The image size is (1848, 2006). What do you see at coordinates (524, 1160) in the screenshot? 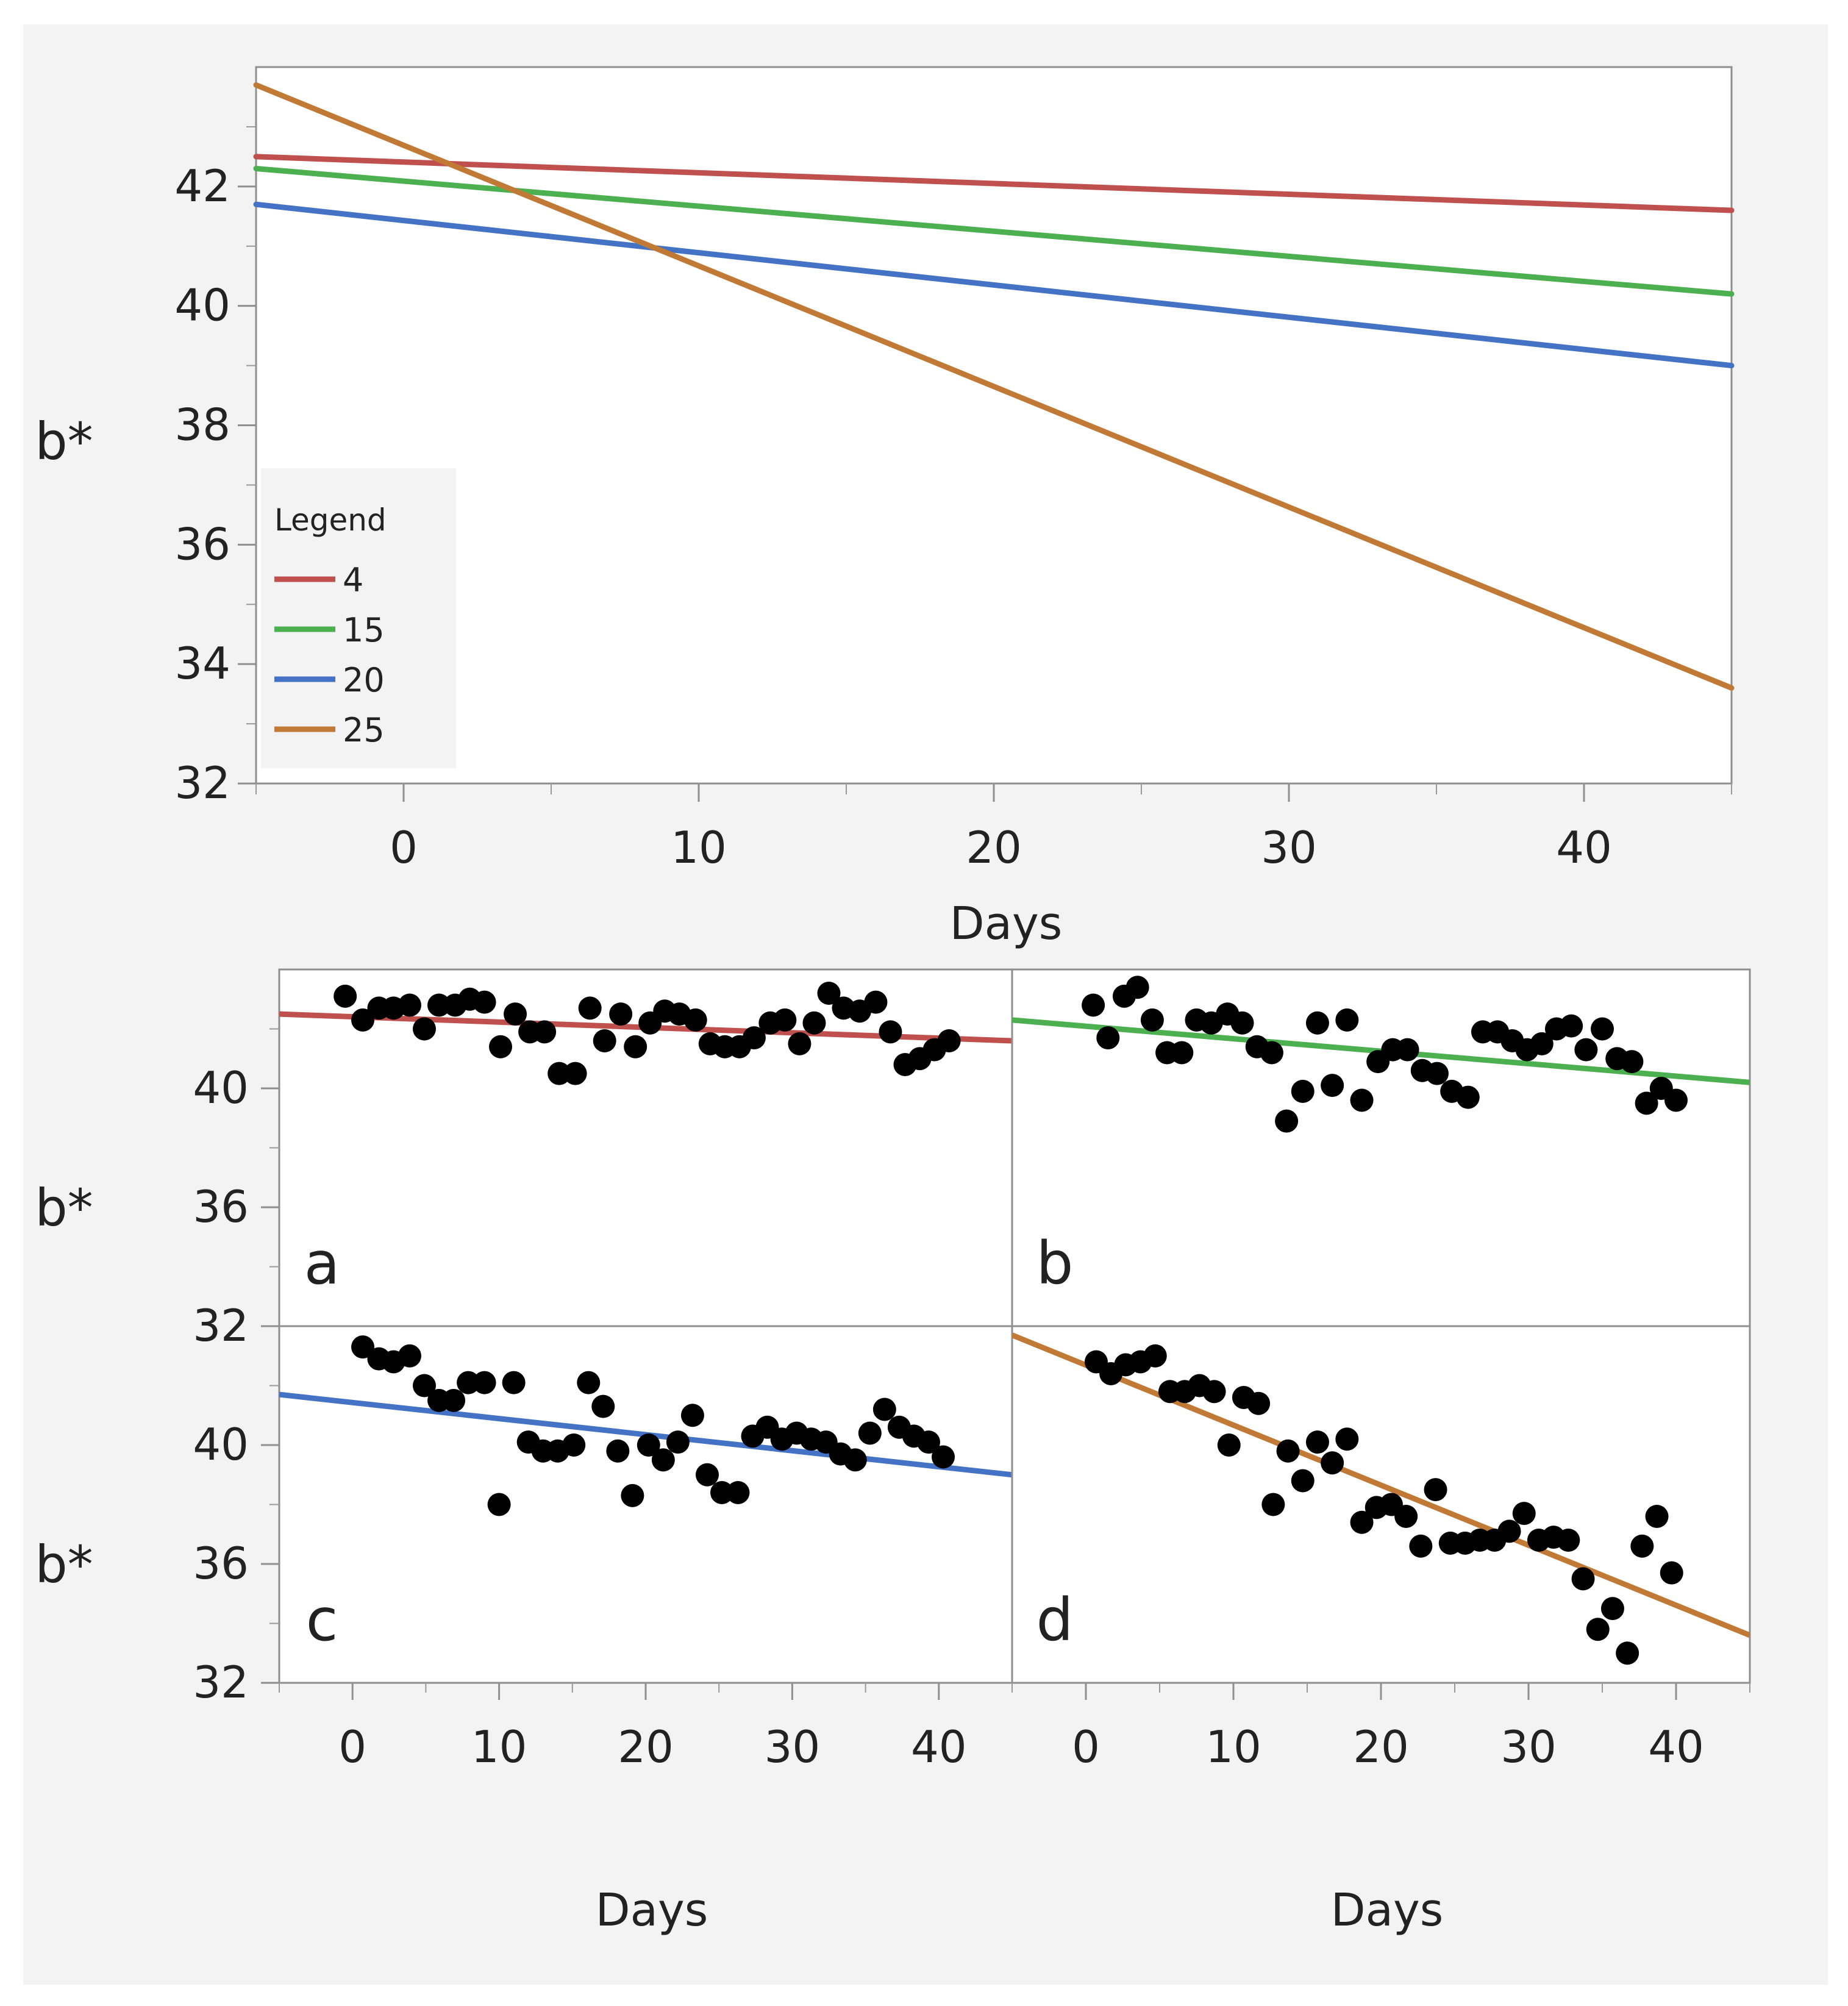
I see `panel-a: a 32 36 40 b*` at bounding box center [524, 1160].